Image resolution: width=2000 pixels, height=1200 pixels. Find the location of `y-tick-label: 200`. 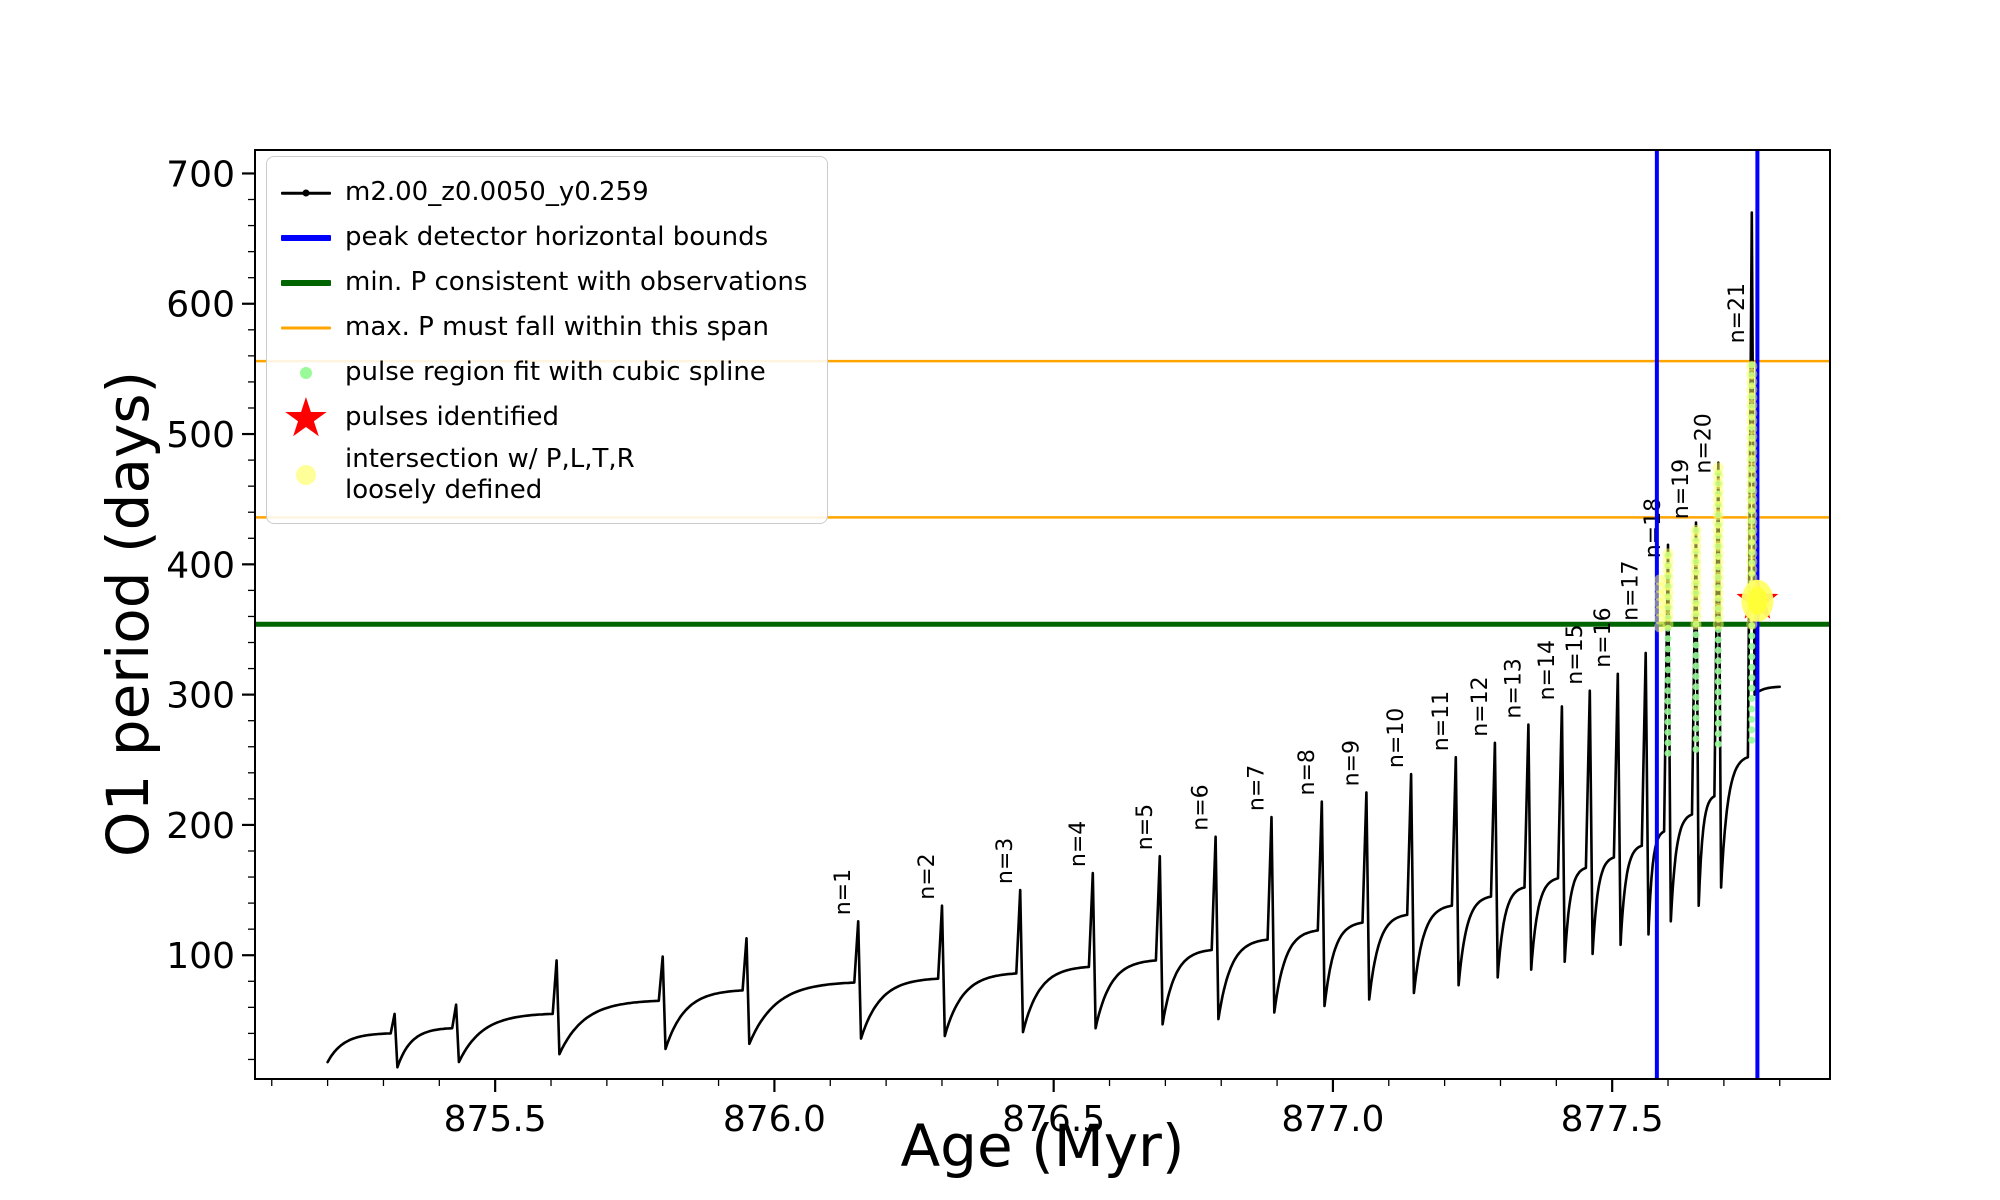

y-tick-label: 200 is located at coordinates (200, 826).